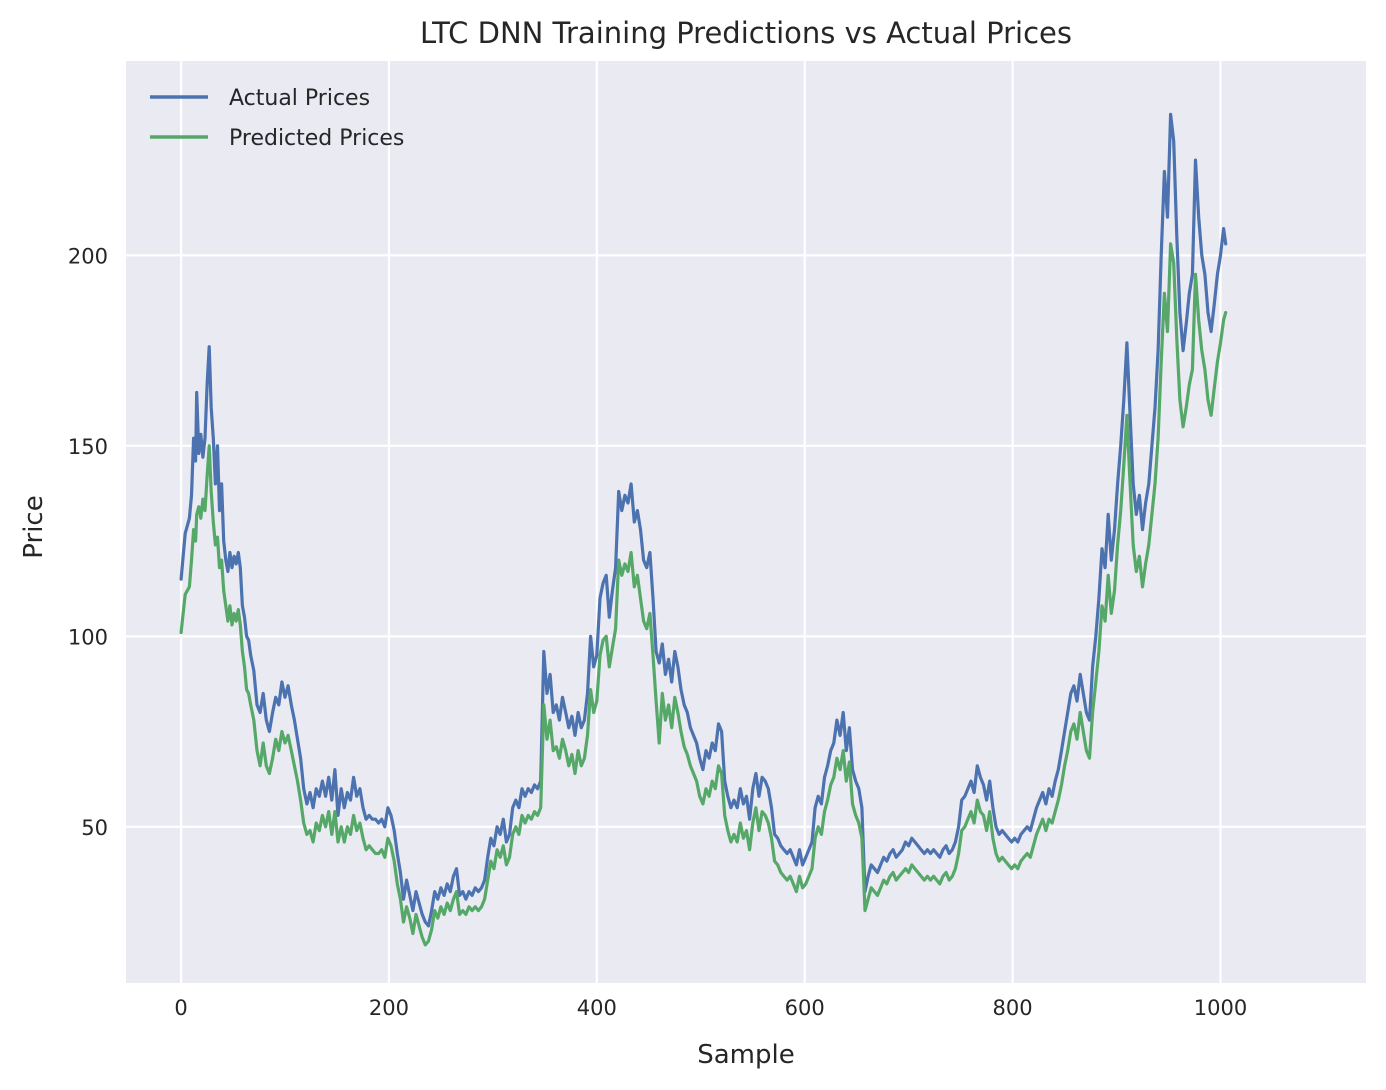 The height and width of the screenshot is (1090, 1386). What do you see at coordinates (88, 447) in the screenshot?
I see `y-tick-label: 150` at bounding box center [88, 447].